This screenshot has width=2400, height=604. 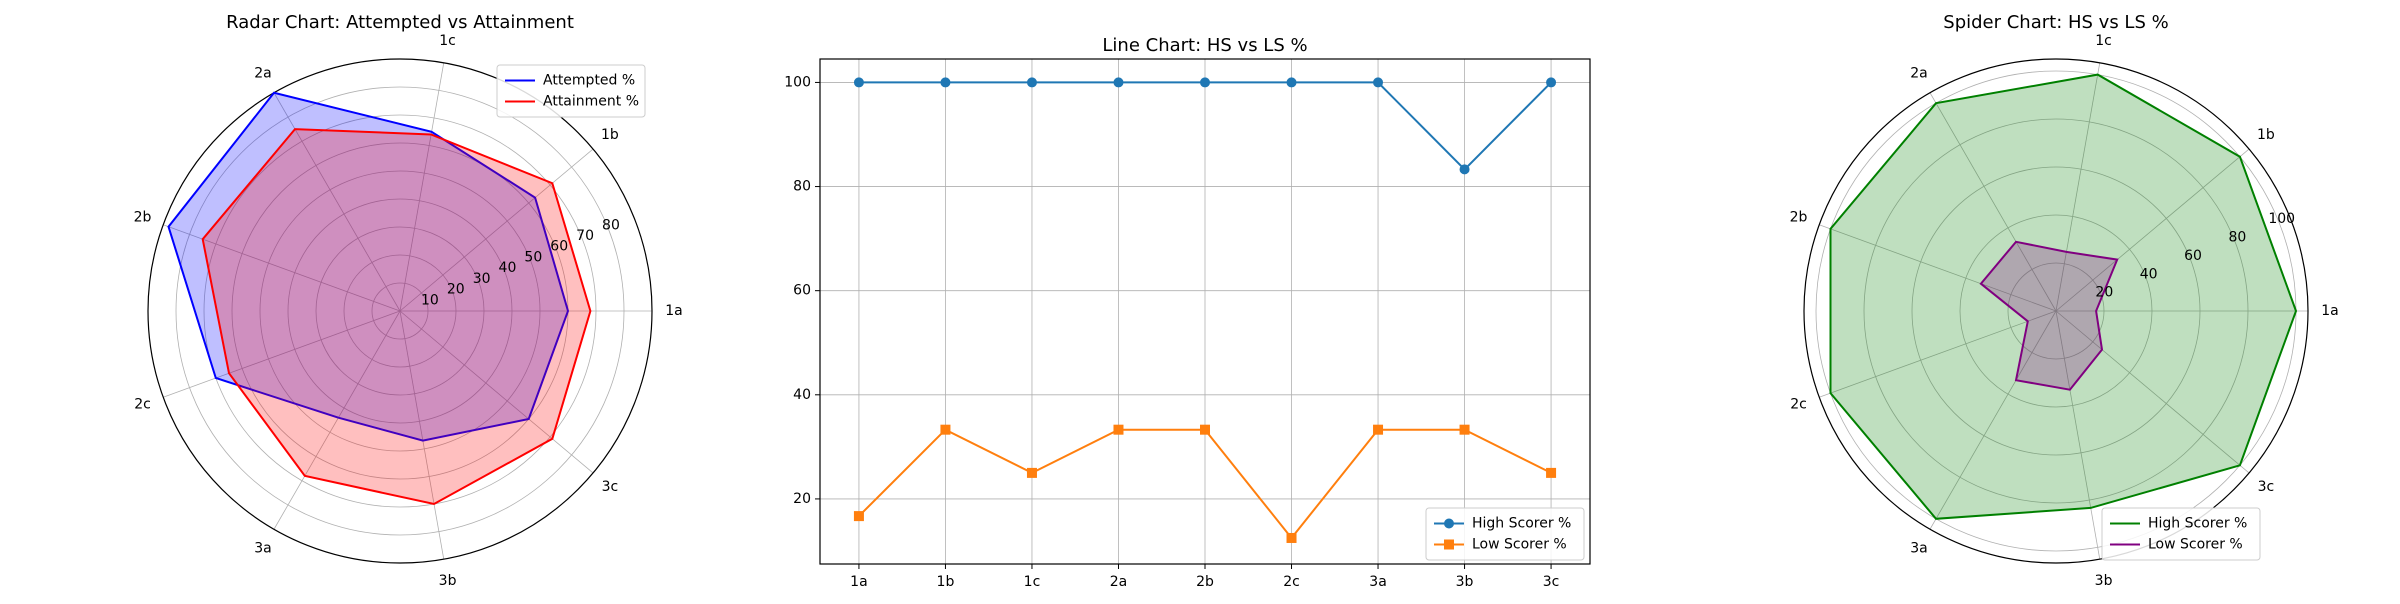 What do you see at coordinates (1378, 582) in the screenshot?
I see `x-tick-label: 3a` at bounding box center [1378, 582].